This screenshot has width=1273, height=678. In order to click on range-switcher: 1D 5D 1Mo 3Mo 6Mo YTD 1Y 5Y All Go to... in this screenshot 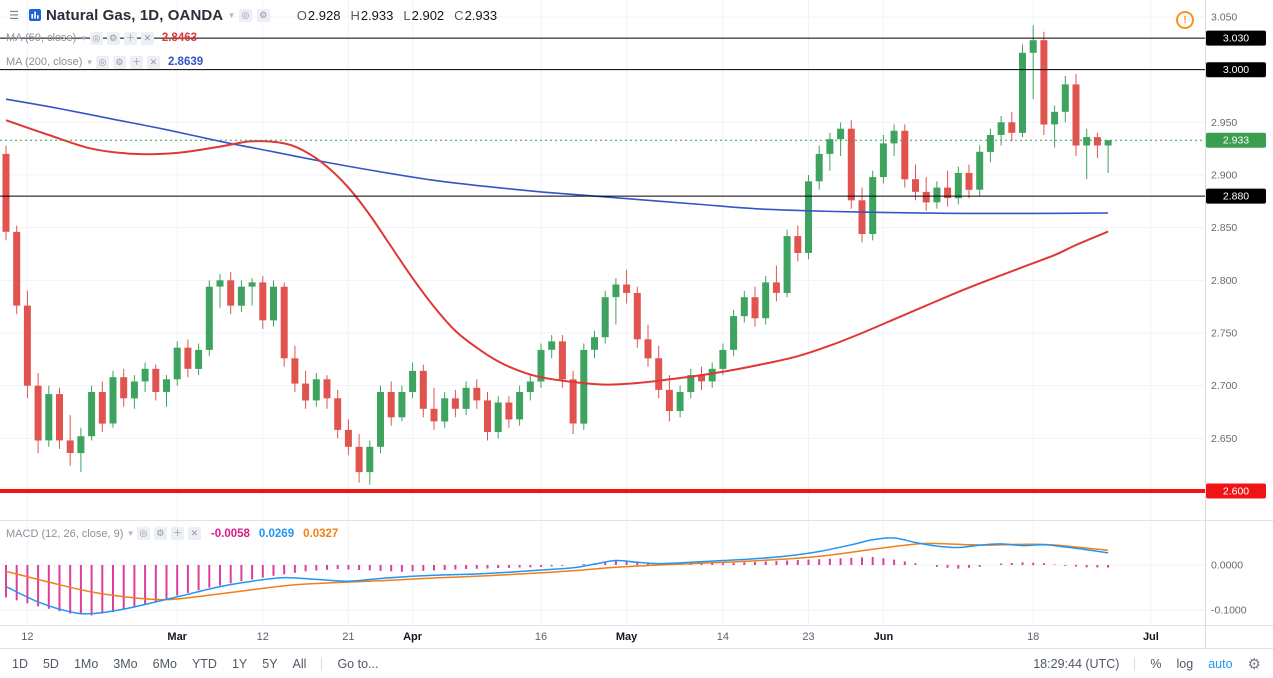, I will do `click(195, 663)`.